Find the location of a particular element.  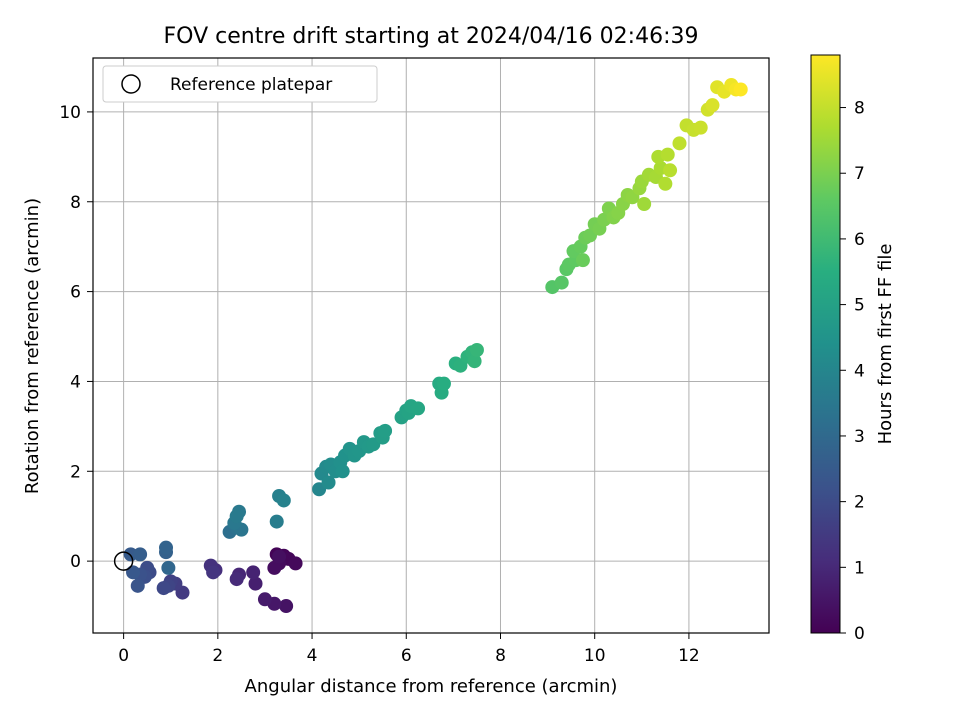

reference-platepar-marker is located at coordinates (123, 561).